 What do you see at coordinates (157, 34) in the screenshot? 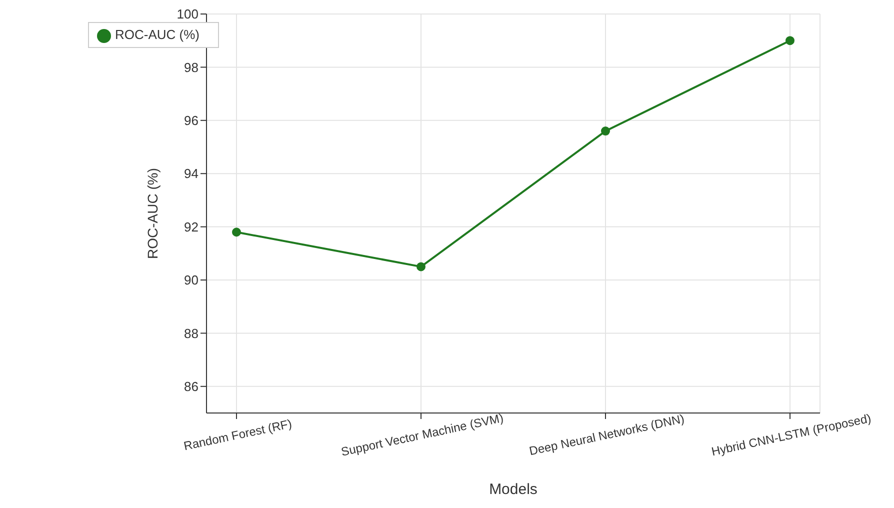
I see `legend-label: ROC-AUC (%)` at bounding box center [157, 34].